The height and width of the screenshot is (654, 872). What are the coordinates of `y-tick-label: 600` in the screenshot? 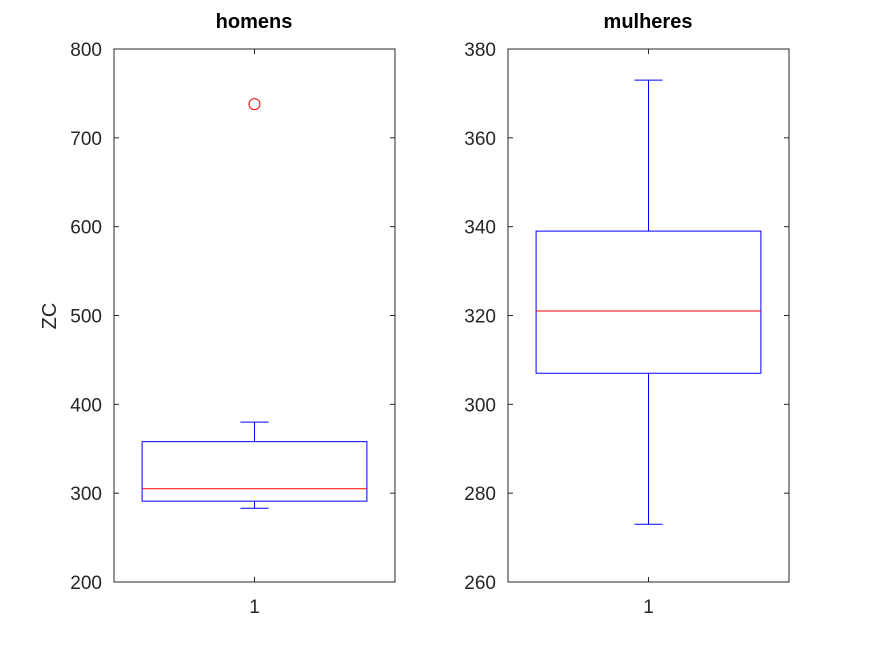 It's located at (86, 228).